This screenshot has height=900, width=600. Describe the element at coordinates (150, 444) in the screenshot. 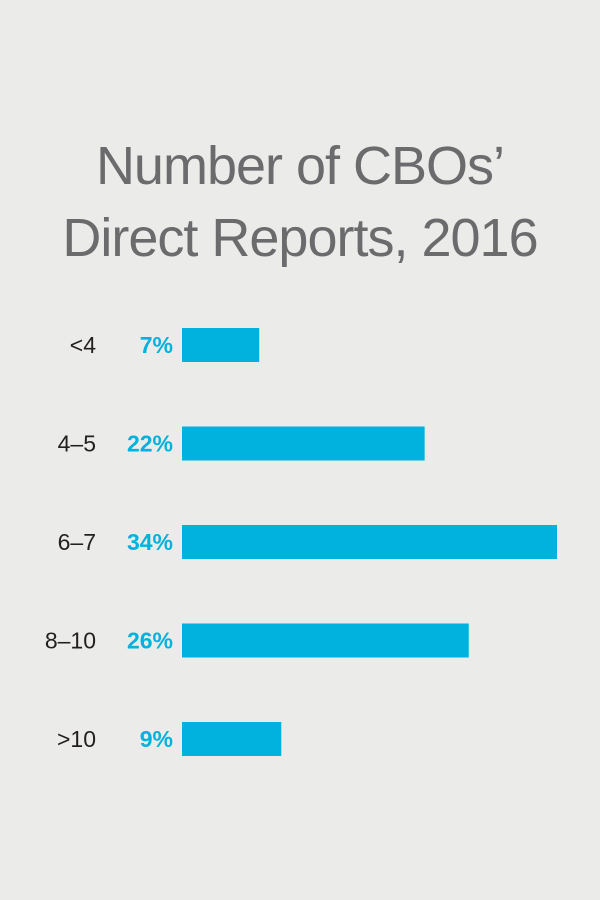

I see `value-label-2: 22%` at that location.